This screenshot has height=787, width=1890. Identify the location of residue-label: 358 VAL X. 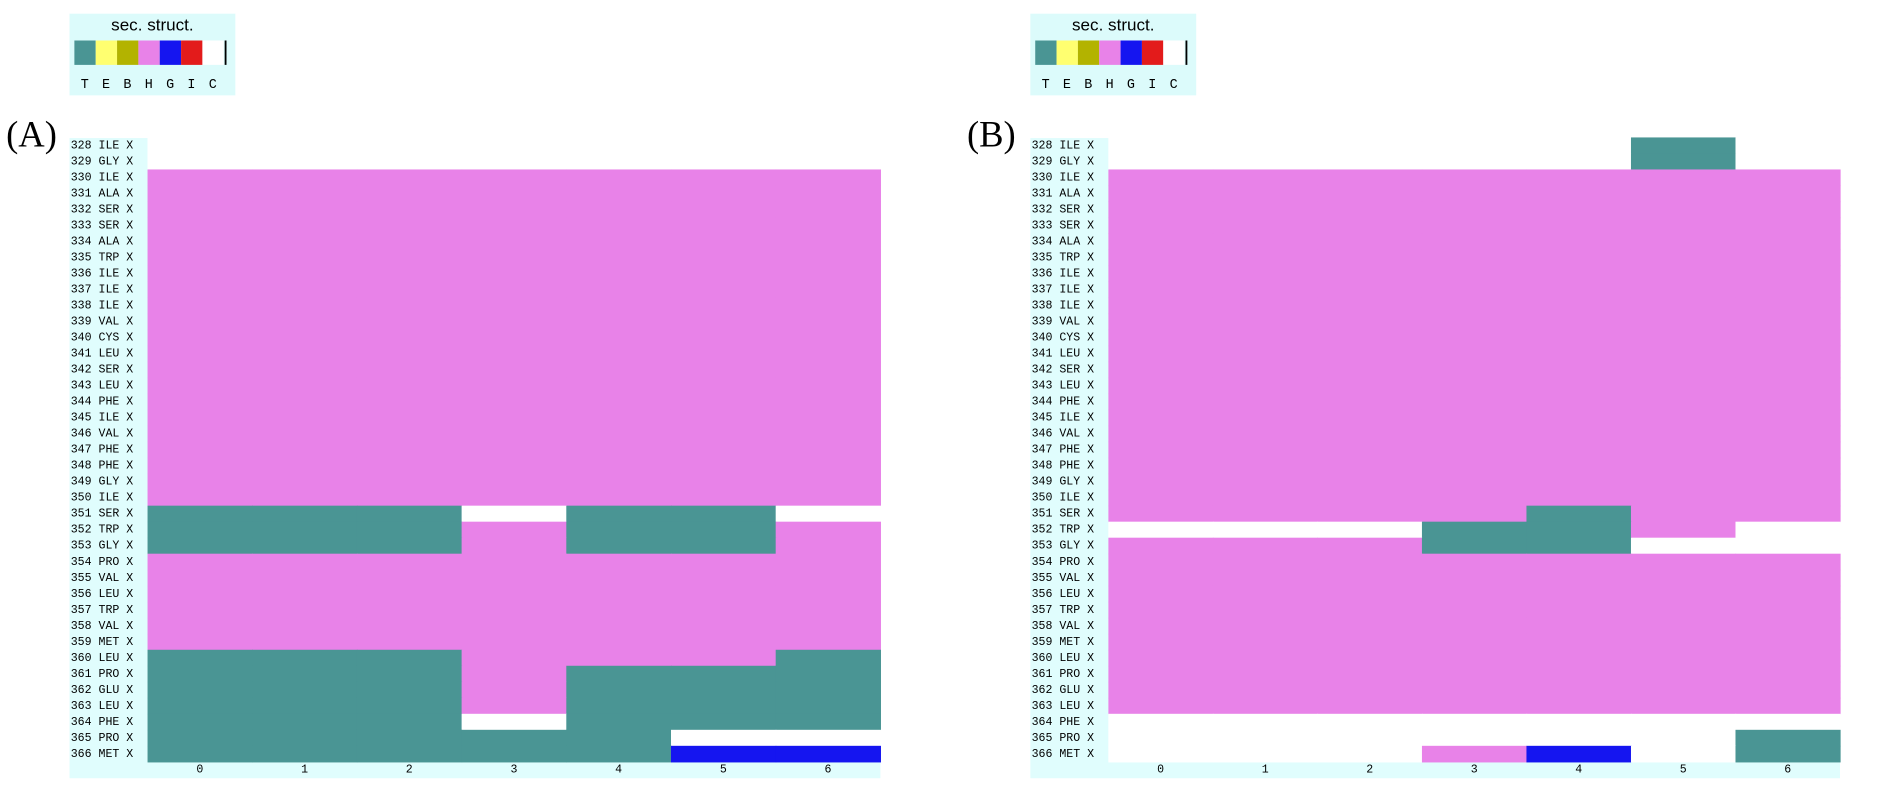
(1063, 626).